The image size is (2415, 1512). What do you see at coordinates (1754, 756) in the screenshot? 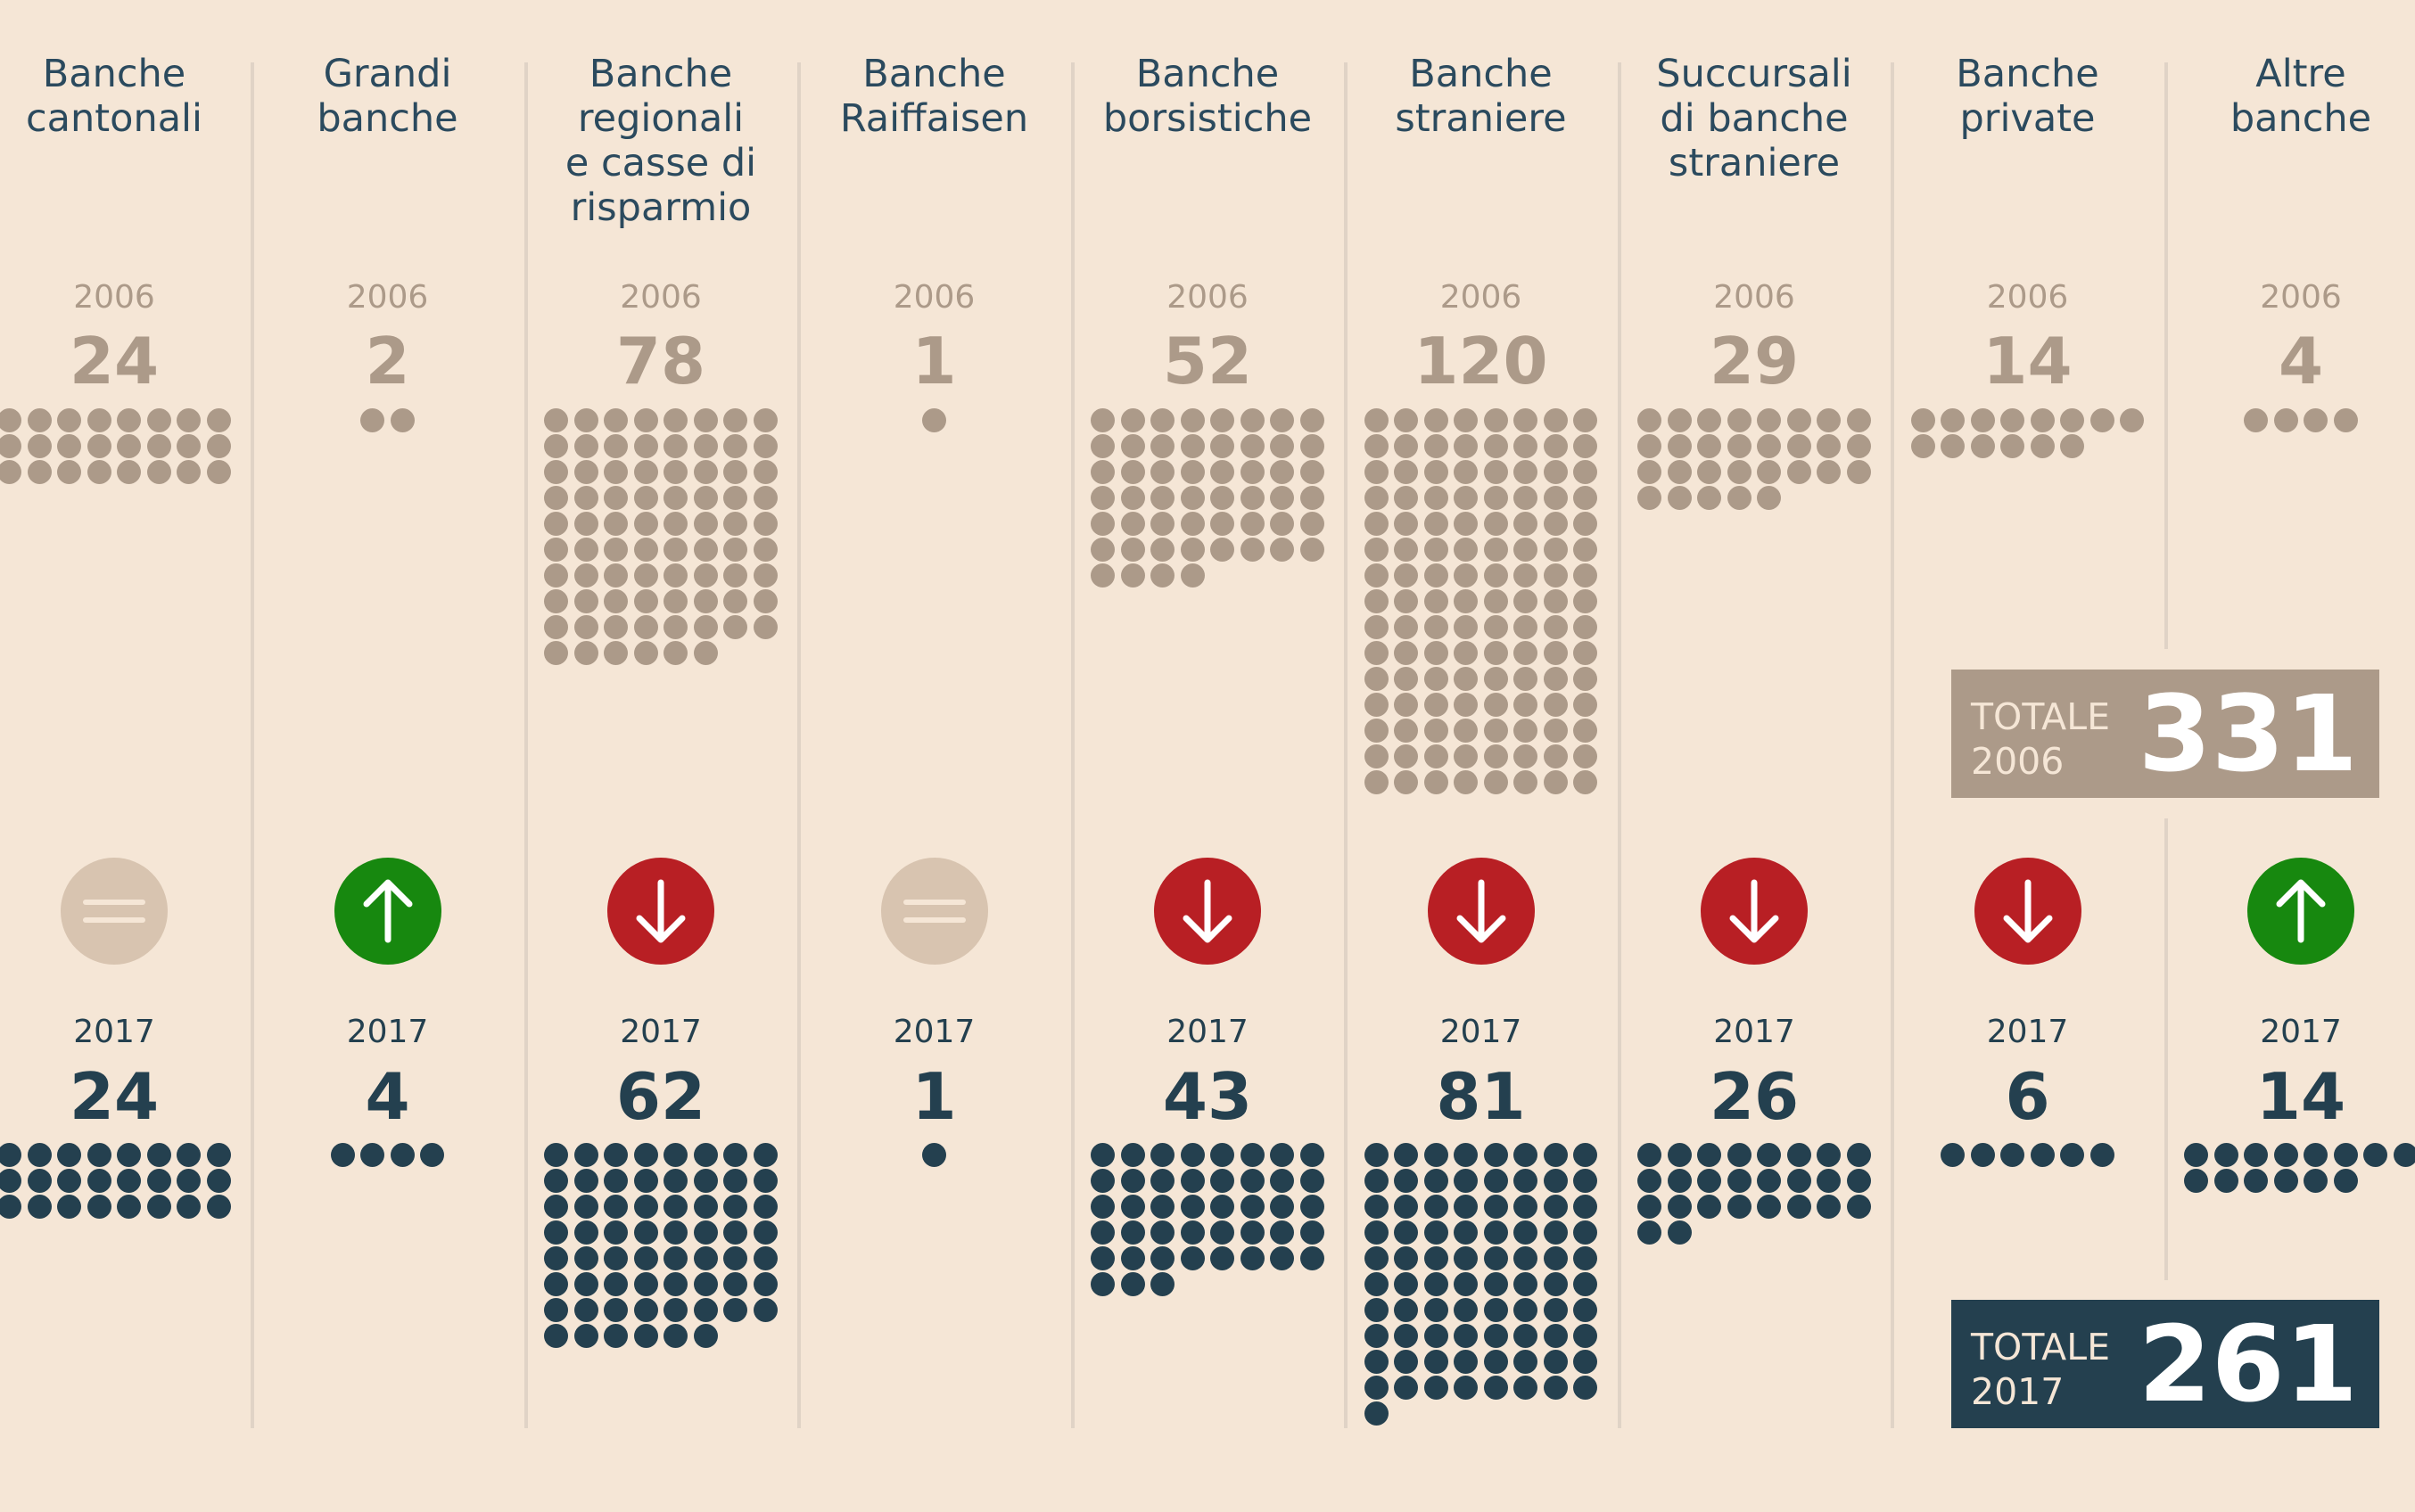
I see `category-column: Succursali di banche straniere 2006 29 2017 26` at bounding box center [1754, 756].